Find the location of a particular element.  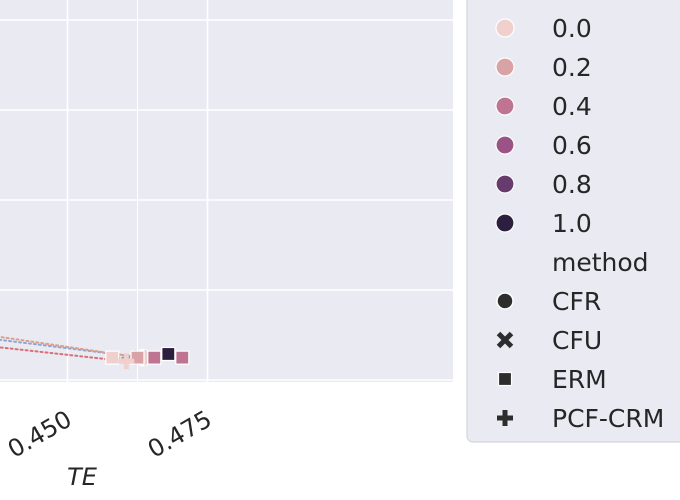

legend-title-method: method is located at coordinates (600, 262).